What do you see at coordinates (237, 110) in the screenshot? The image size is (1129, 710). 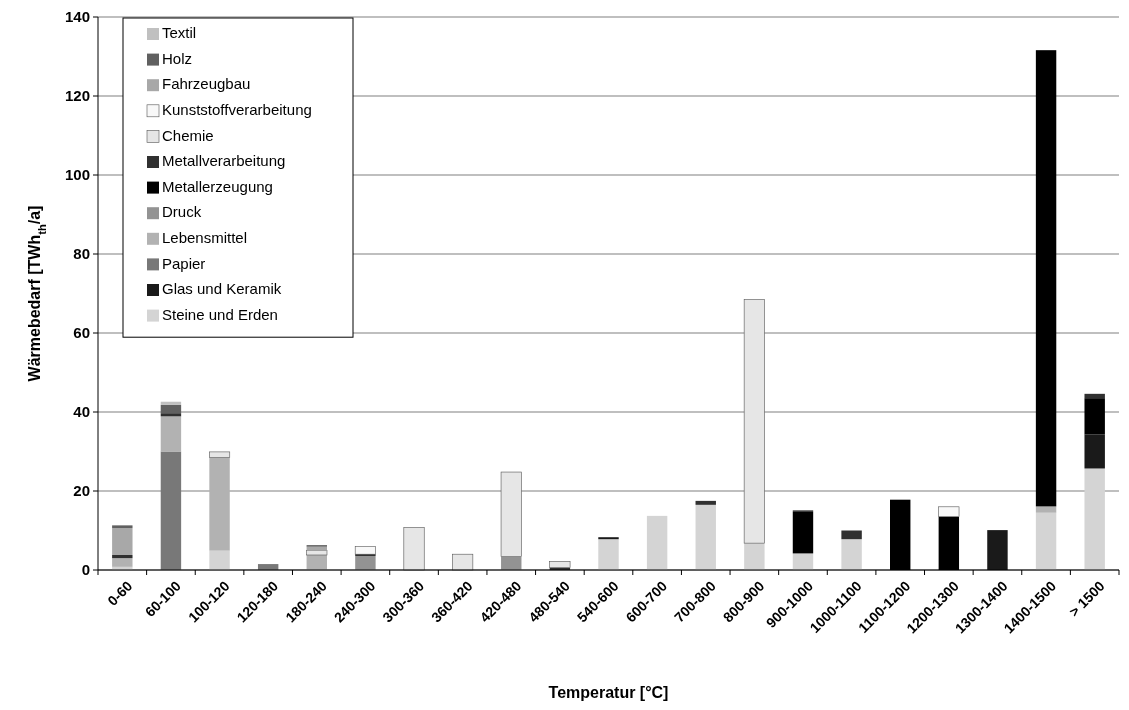 I see `legend-label: Kunststoffverarbeitung` at bounding box center [237, 110].